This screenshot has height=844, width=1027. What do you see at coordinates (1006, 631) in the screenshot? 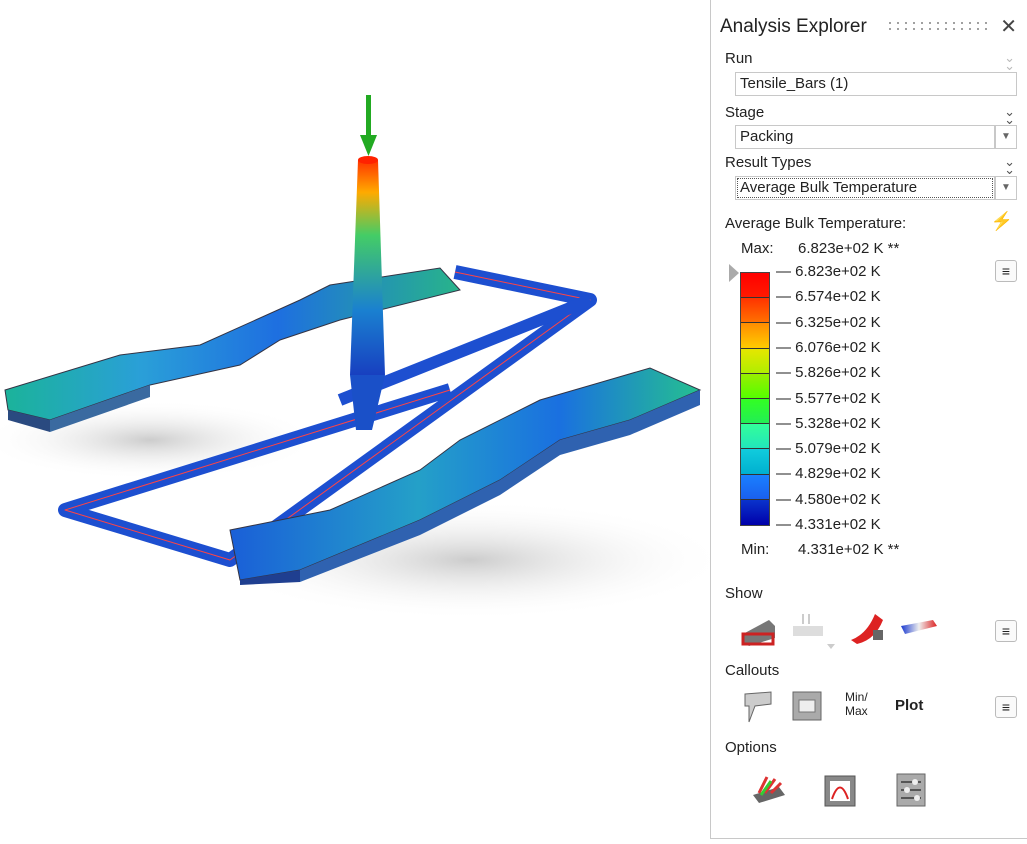
I see `show-menu-button: ≡` at bounding box center [1006, 631].